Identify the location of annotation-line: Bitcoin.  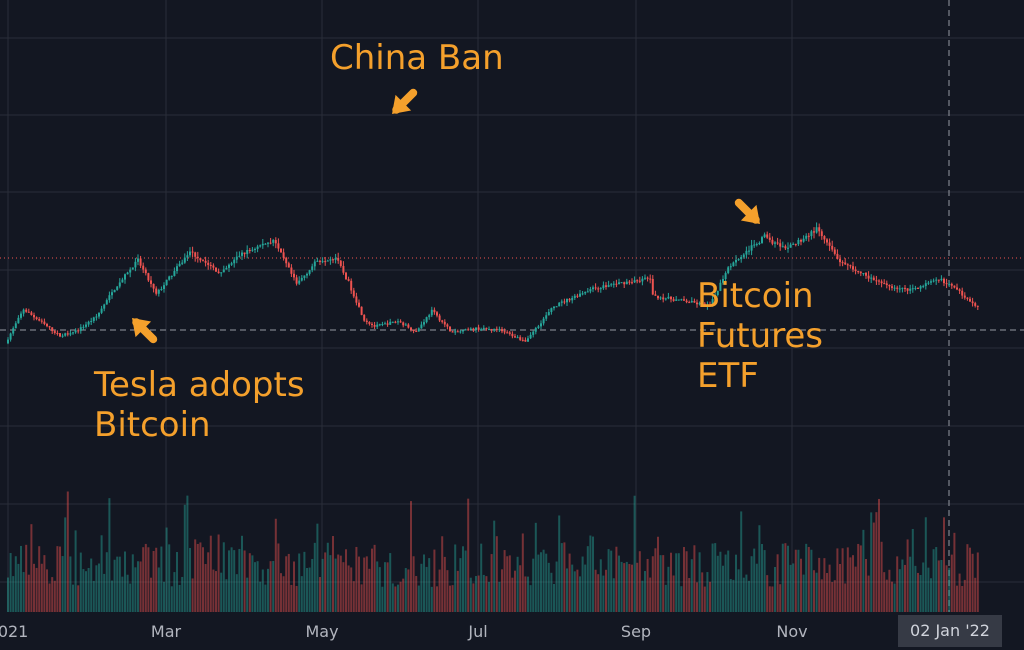
(755, 296).